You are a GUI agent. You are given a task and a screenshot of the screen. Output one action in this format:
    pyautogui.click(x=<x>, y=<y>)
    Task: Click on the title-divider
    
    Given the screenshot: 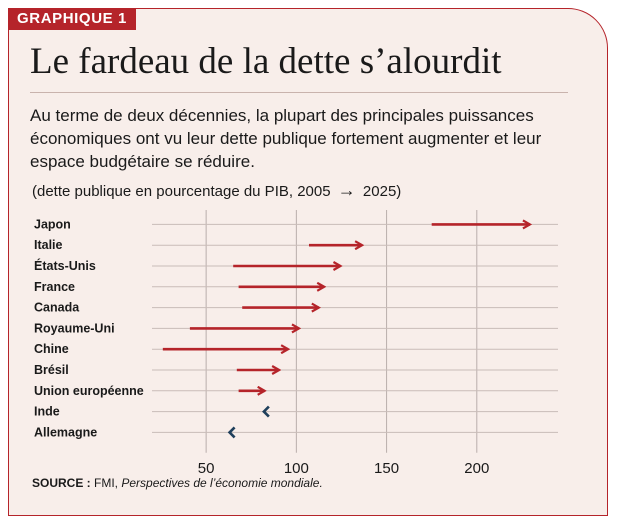 What is the action you would take?
    pyautogui.click(x=299, y=92)
    